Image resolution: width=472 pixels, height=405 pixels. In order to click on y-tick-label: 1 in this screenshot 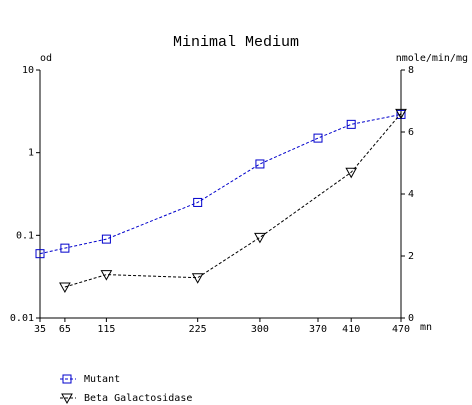, I will do `click(31, 153)`.